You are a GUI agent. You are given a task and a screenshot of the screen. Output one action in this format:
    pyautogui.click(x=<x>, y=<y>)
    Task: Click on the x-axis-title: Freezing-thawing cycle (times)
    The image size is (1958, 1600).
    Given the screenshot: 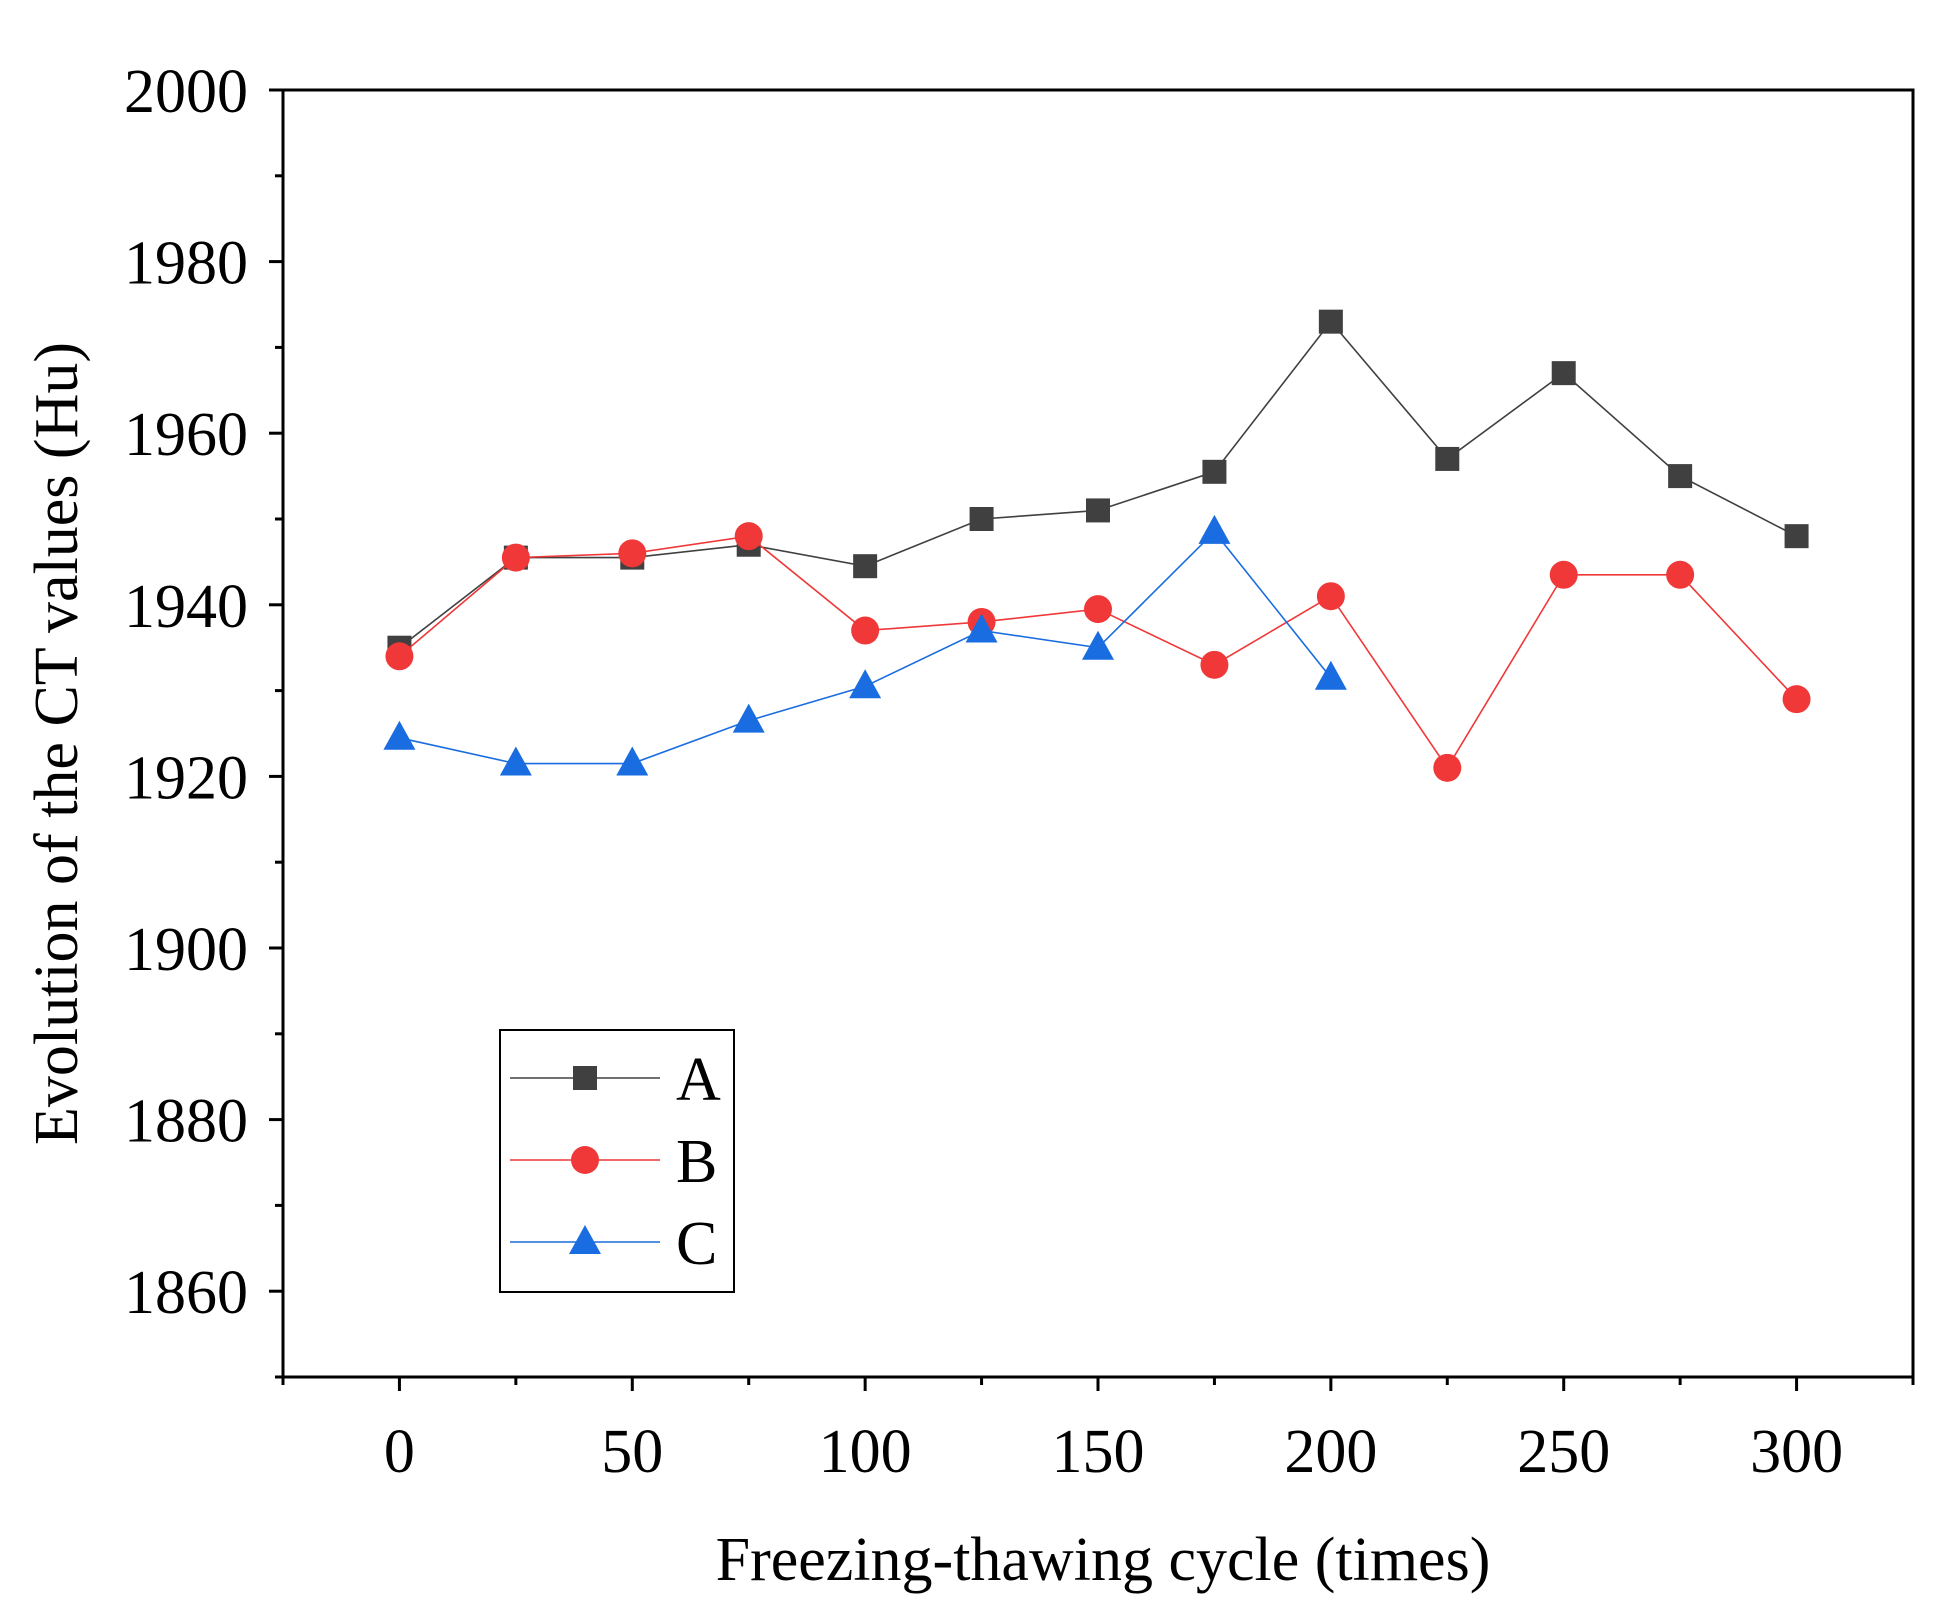 What is the action you would take?
    pyautogui.click(x=1103, y=1560)
    